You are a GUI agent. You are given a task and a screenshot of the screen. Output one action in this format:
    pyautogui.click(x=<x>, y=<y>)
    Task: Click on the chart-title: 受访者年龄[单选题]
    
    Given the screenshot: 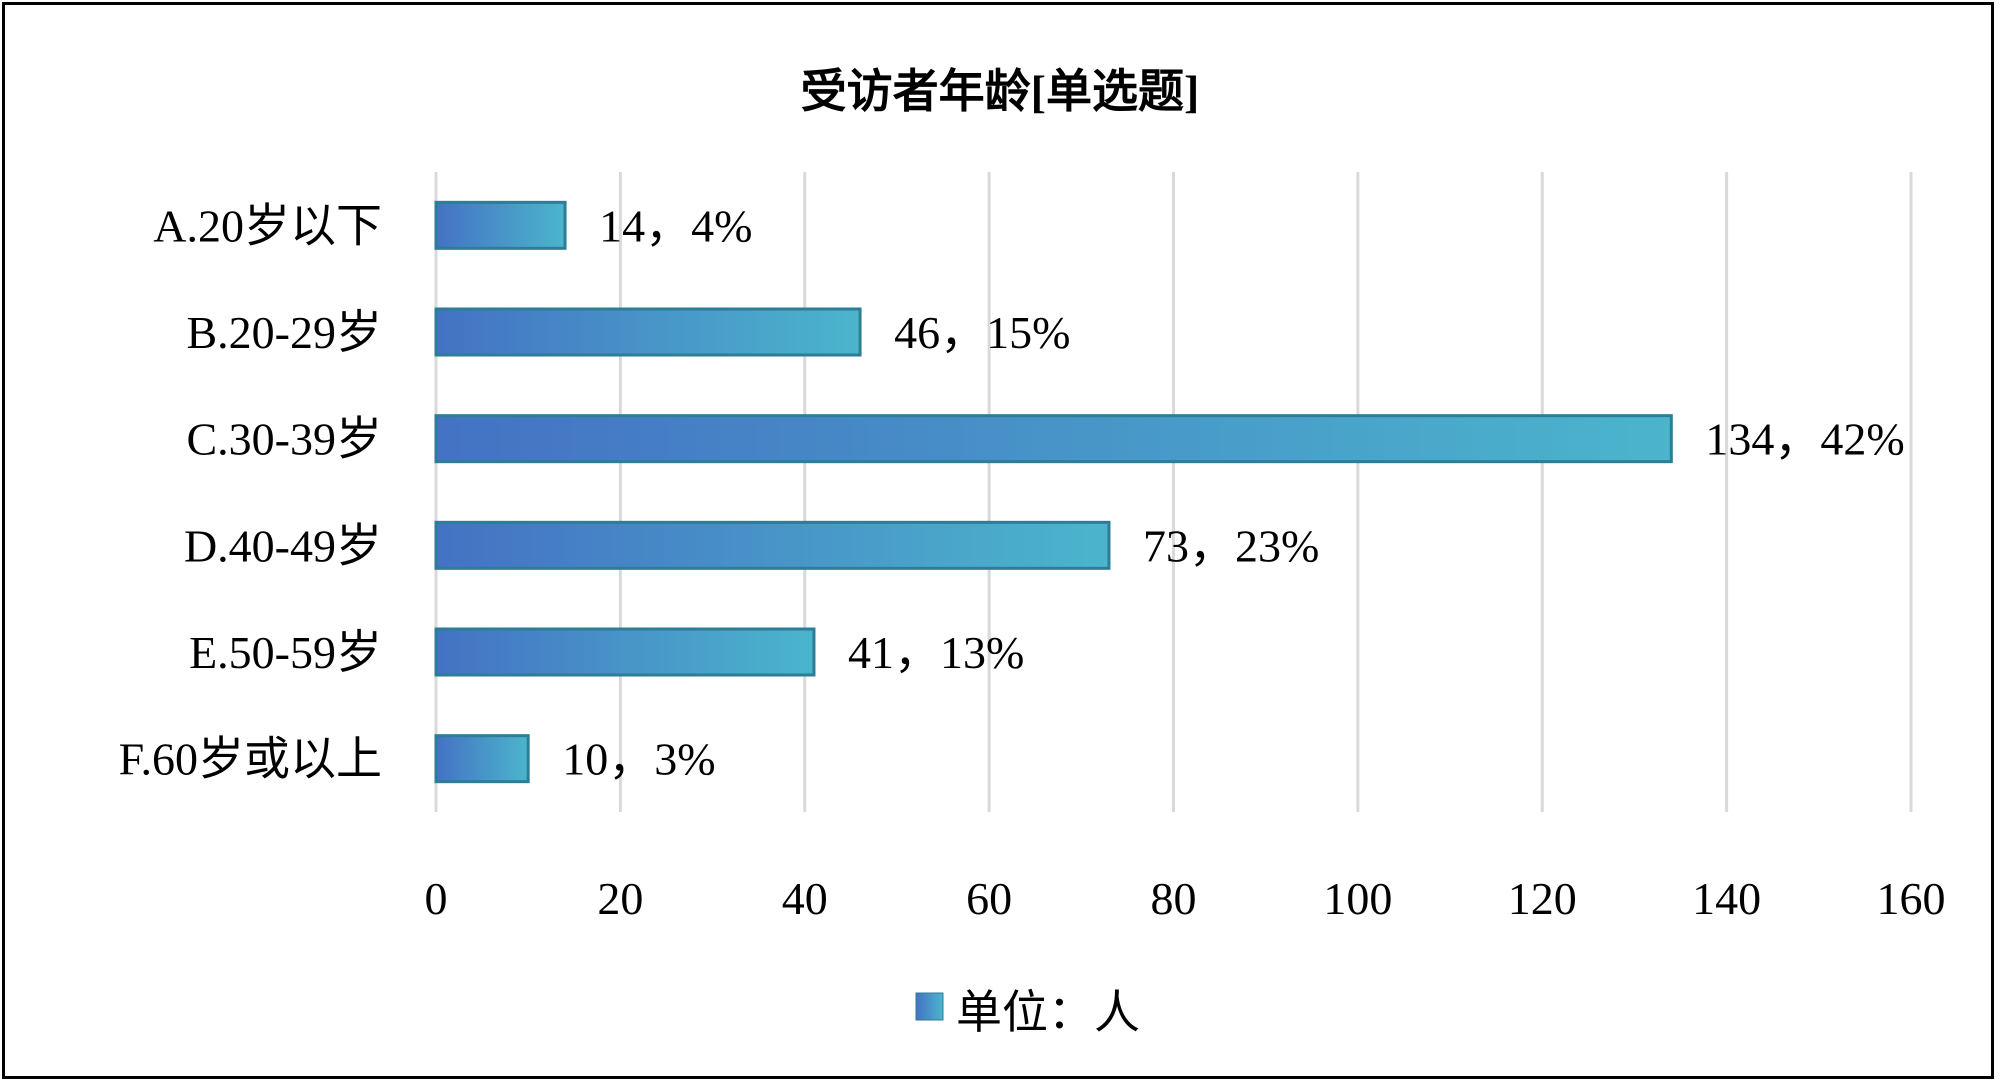 What is the action you would take?
    pyautogui.click(x=1000, y=91)
    